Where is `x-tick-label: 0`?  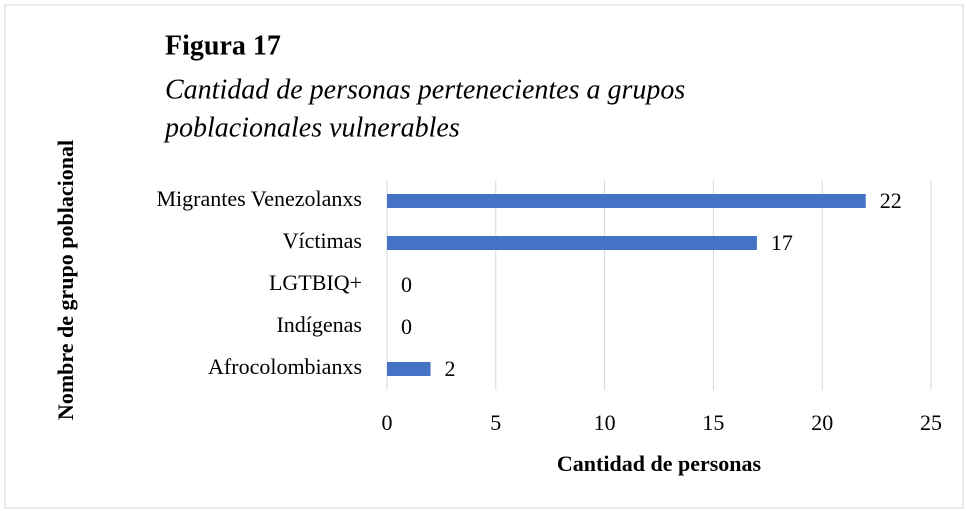
x-tick-label: 0 is located at coordinates (387, 422).